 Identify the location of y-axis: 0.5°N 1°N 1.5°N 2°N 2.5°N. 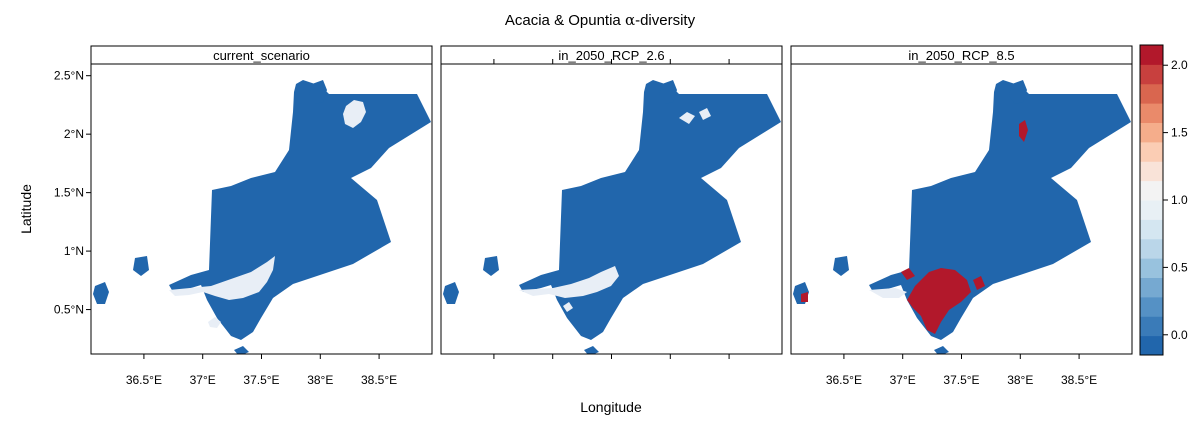
(72, 193).